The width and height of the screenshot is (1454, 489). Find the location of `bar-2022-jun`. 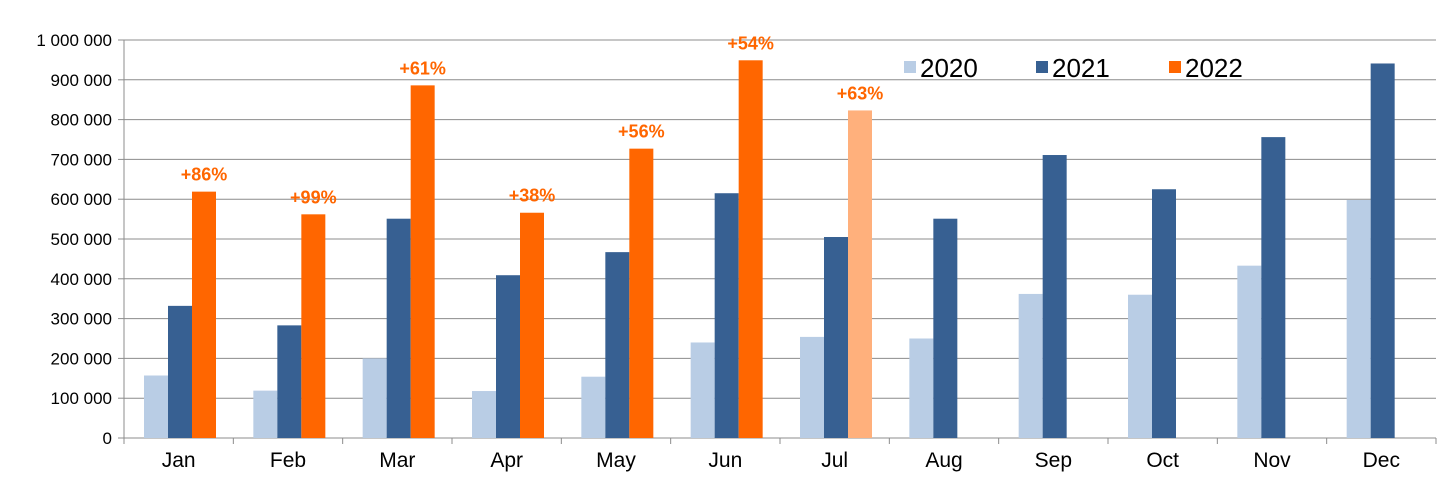

bar-2022-jun is located at coordinates (750, 249).